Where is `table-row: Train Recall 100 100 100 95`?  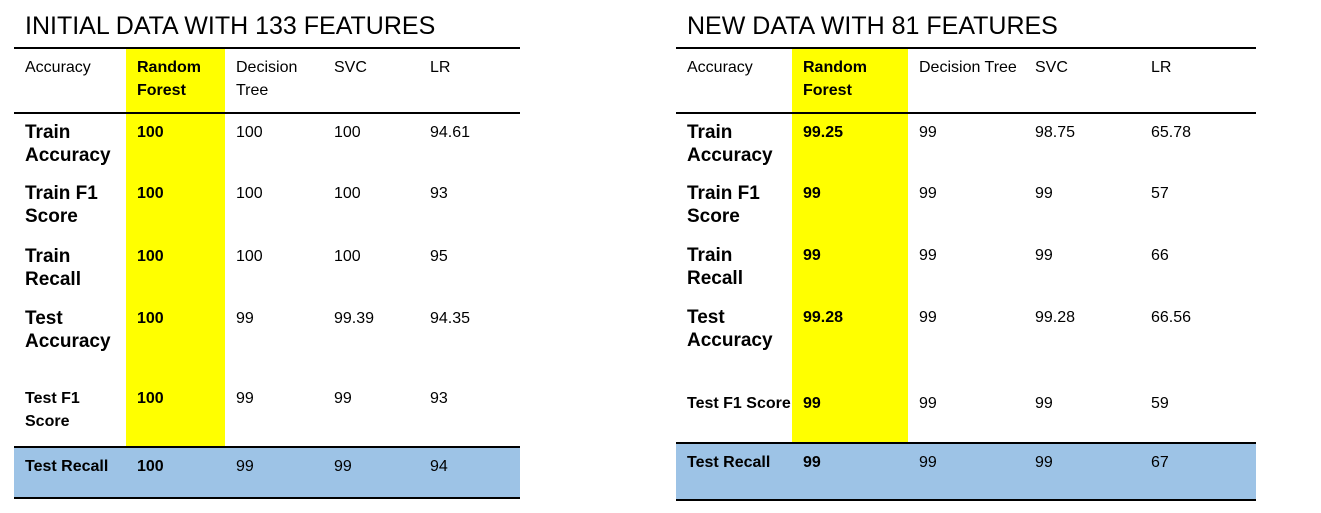
table-row: Train Recall 100 100 100 95 is located at coordinates (267, 269).